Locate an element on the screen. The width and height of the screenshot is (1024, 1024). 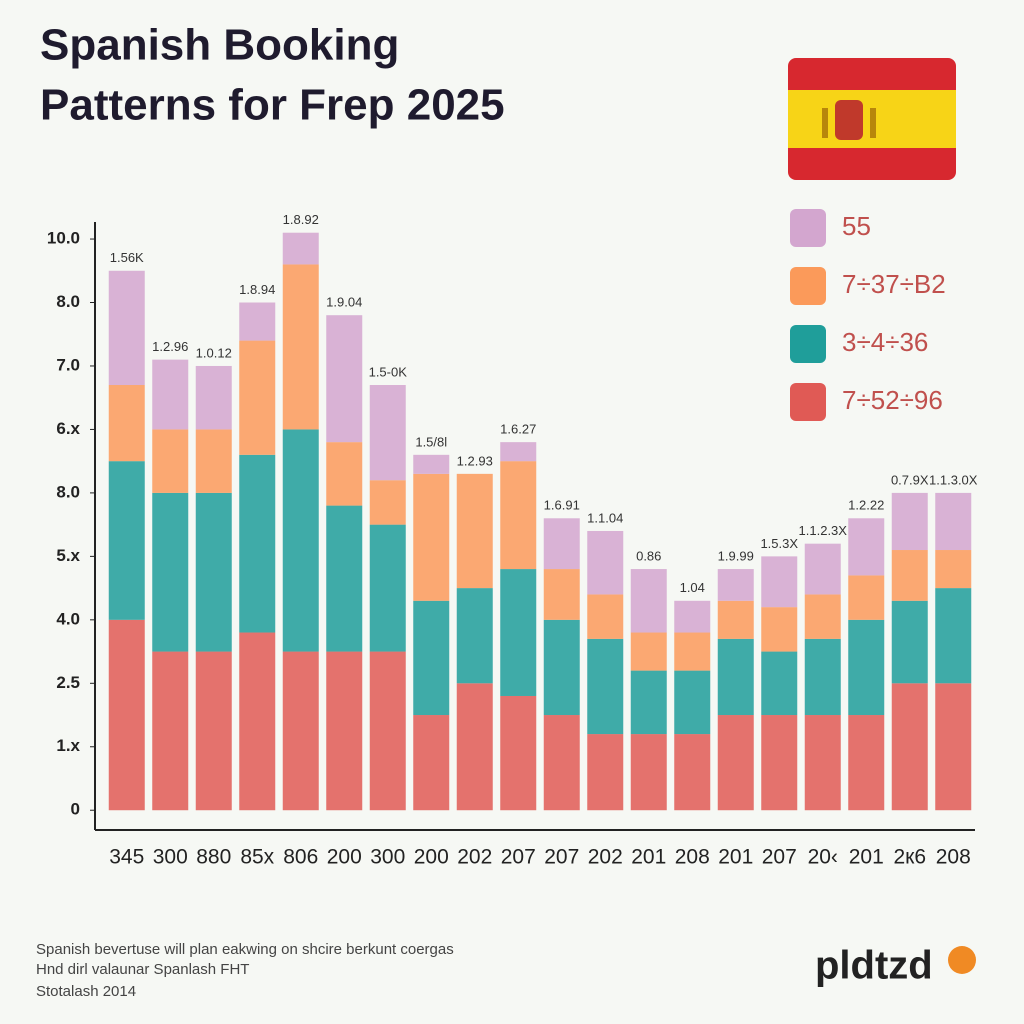
x-tick-label: 300 is located at coordinates (170, 857).